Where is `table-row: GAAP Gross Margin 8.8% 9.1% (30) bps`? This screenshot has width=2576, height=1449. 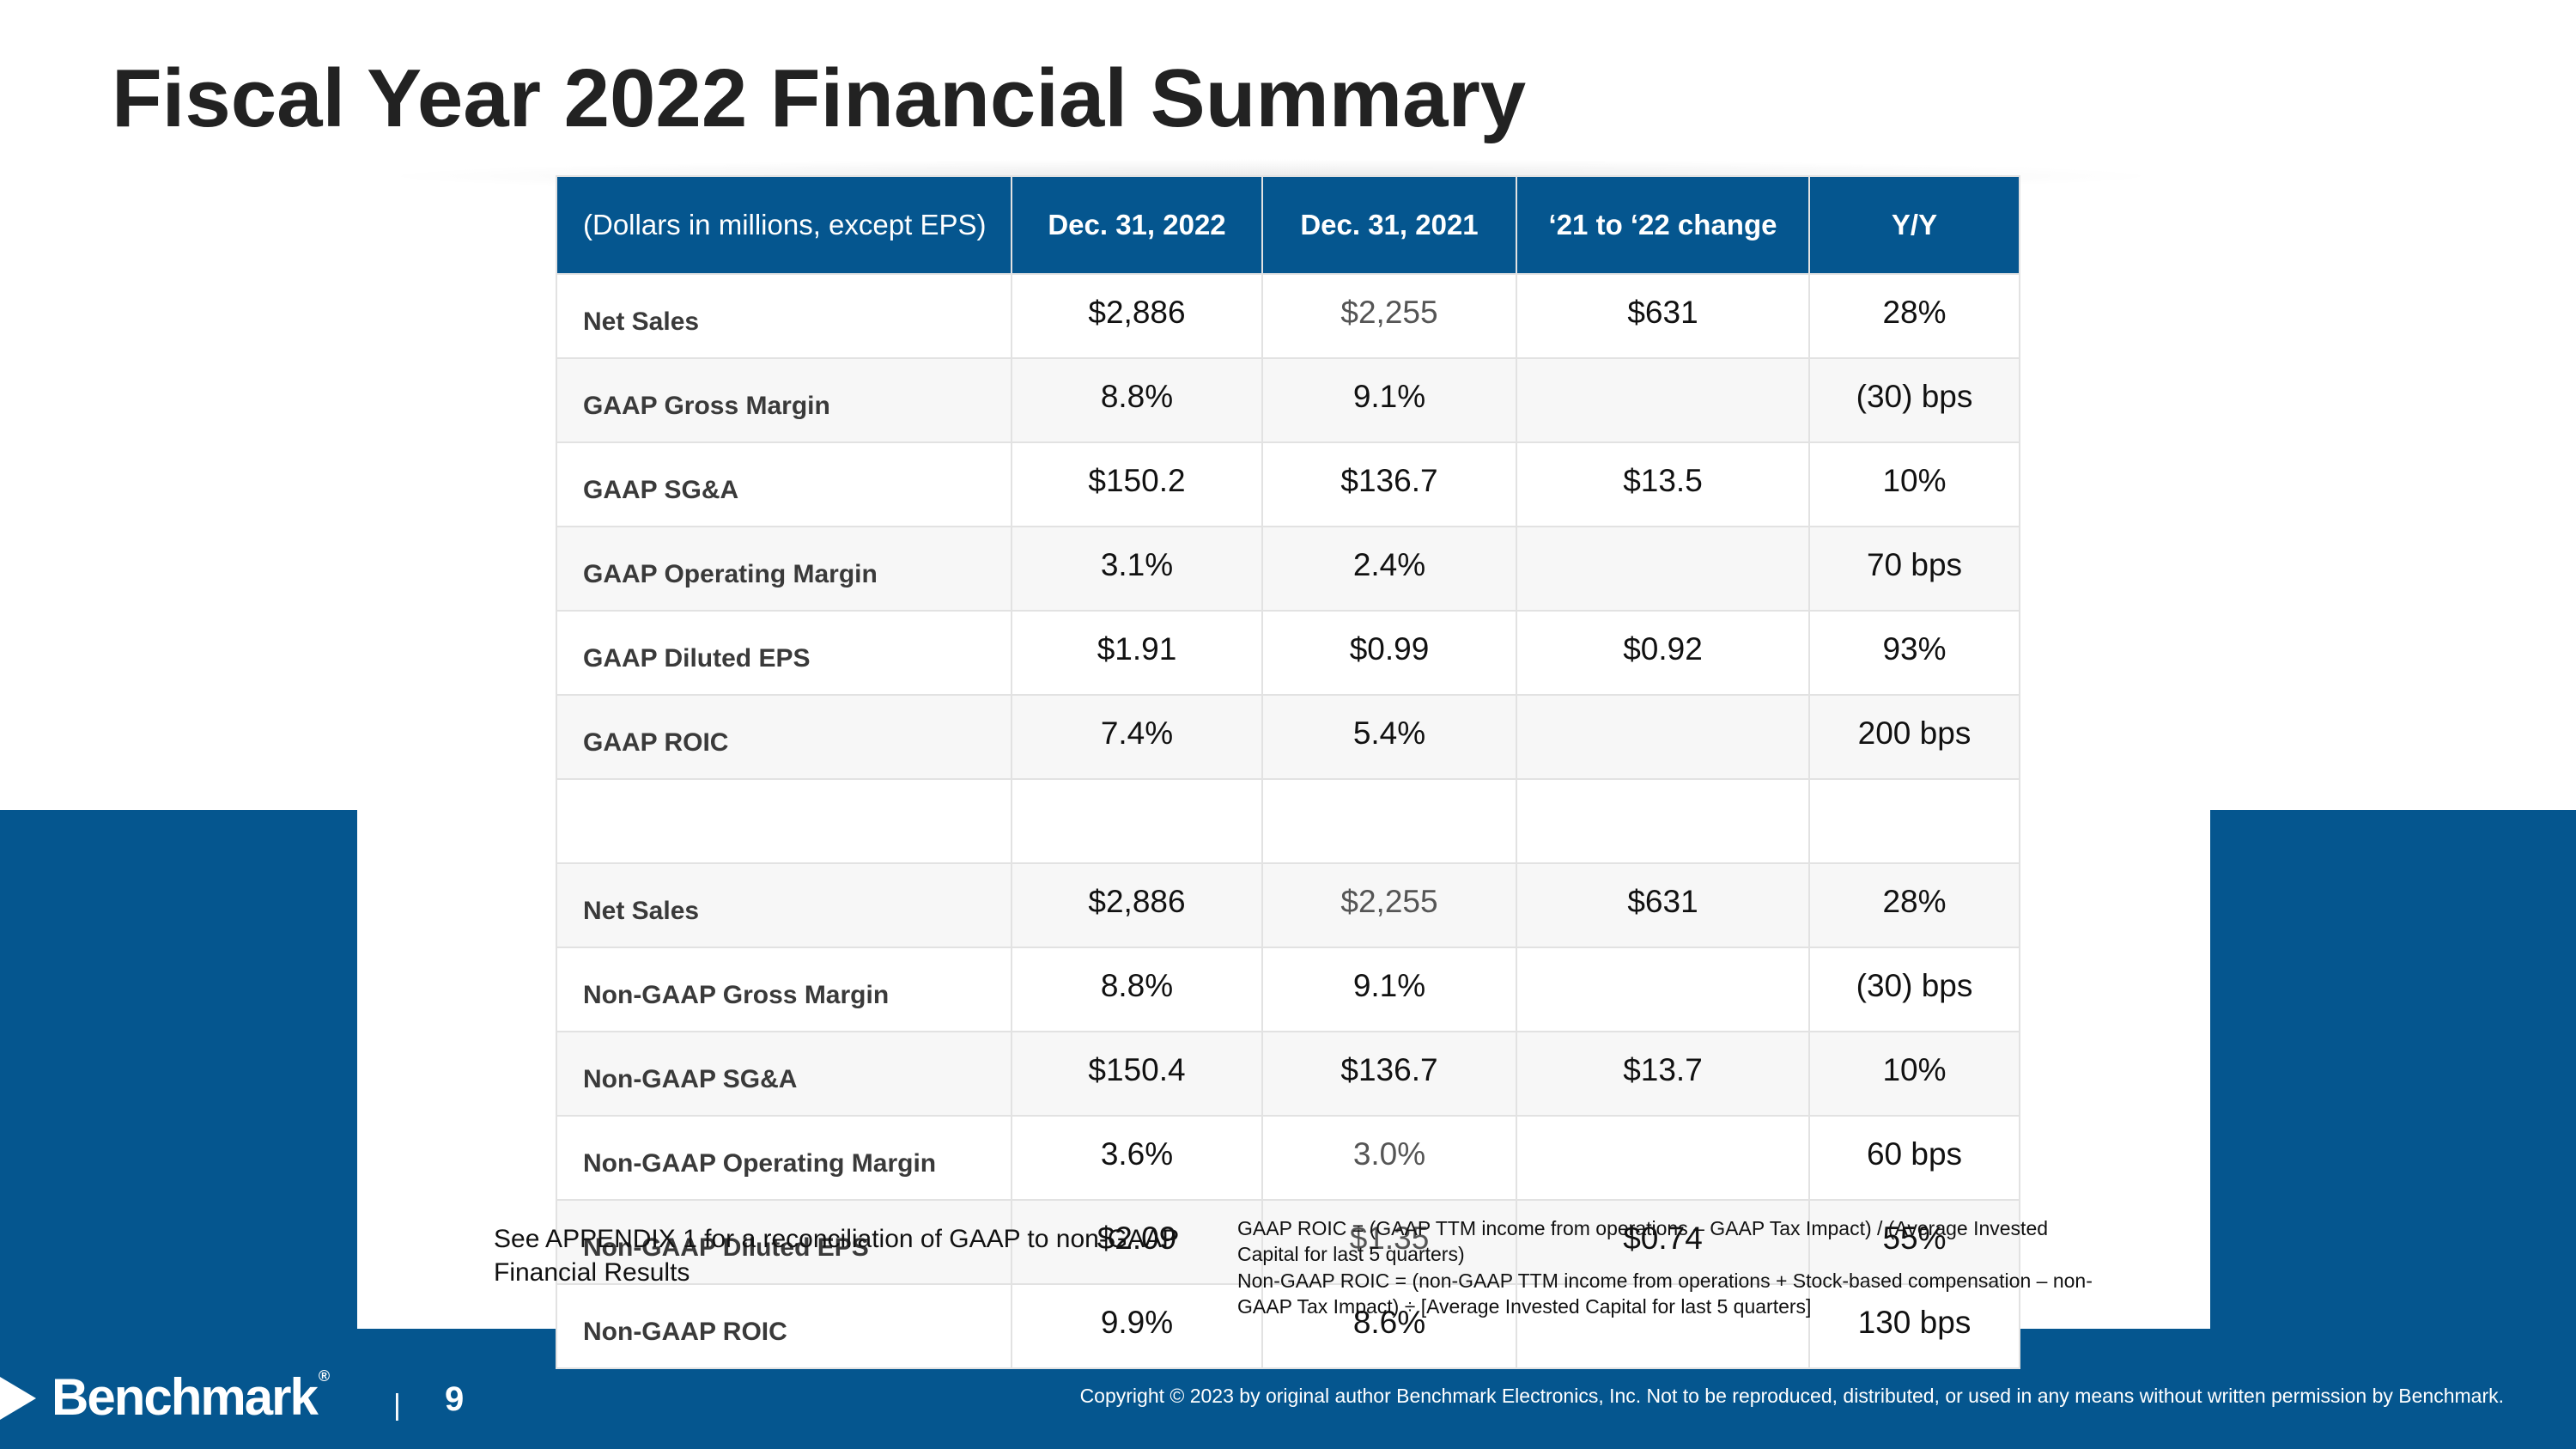
table-row: GAAP Gross Margin 8.8% 9.1% (30) bps is located at coordinates (1288, 400).